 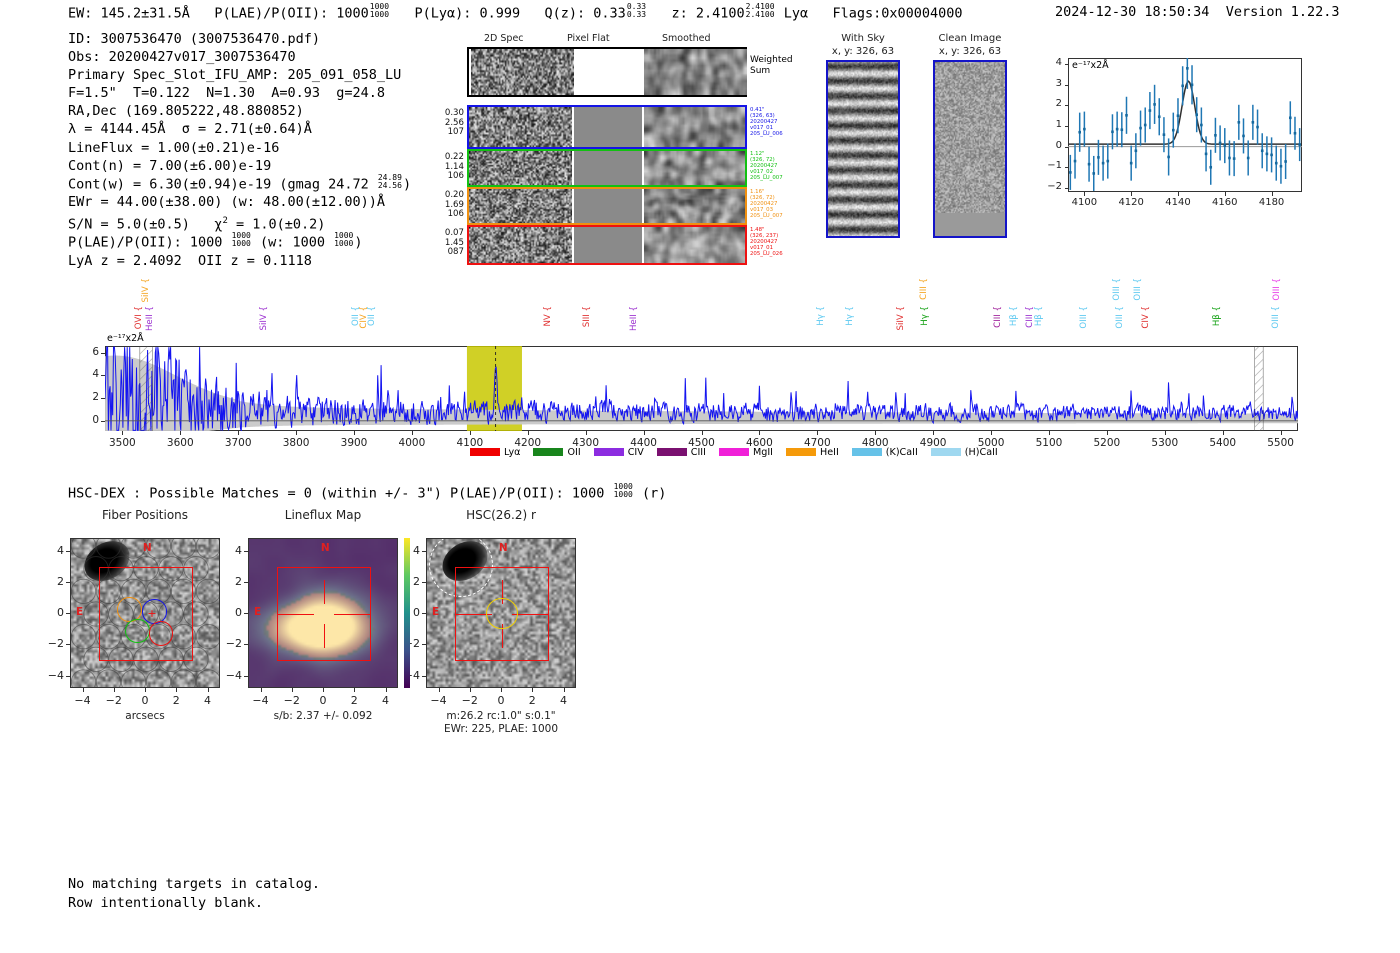 What do you see at coordinates (817, 443) in the screenshot?
I see `spec-xtick-label: 4700` at bounding box center [817, 443].